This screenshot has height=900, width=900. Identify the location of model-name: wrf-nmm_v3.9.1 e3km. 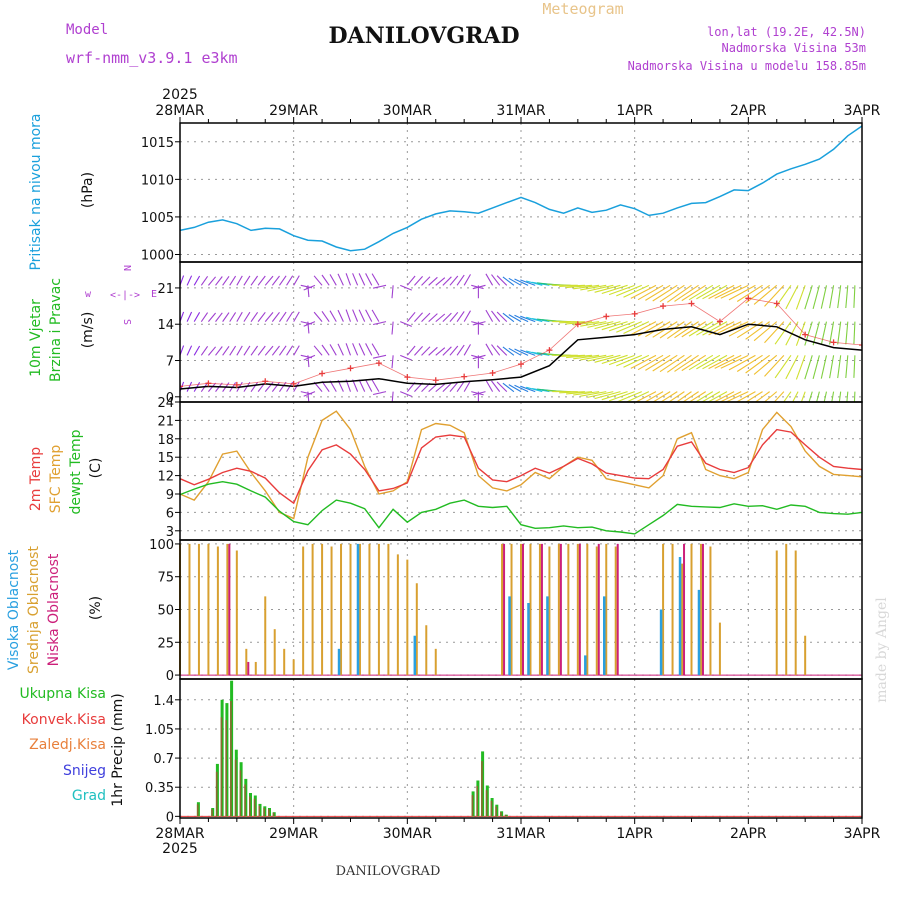
(152, 58).